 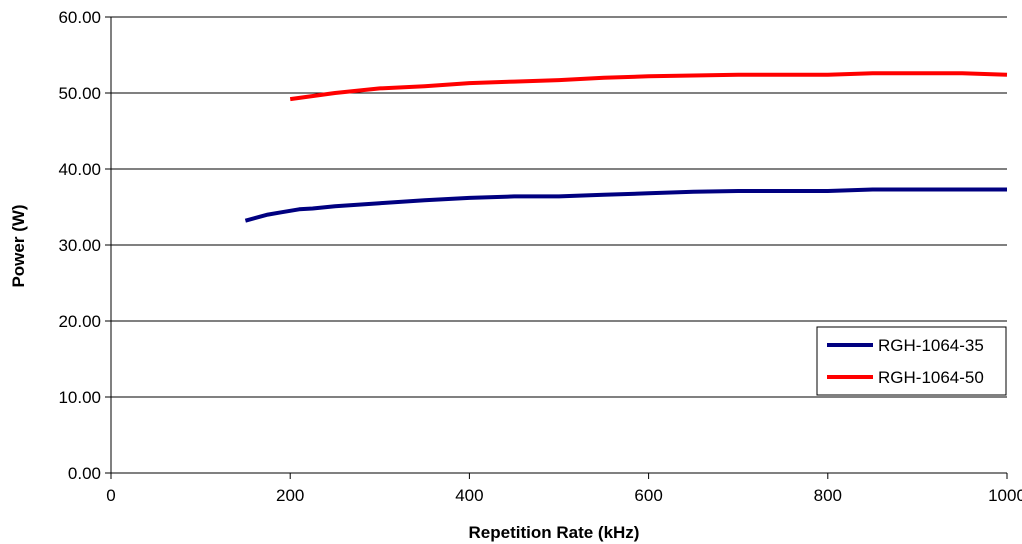 I want to click on legend: RGH-1064-35 RGH-1064-50, so click(x=911, y=361).